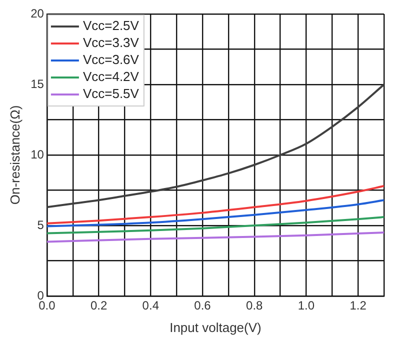 The height and width of the screenshot is (348, 406). Describe the element at coordinates (216, 327) in the screenshot. I see `x-axis-title: Input voltage(V)` at that location.